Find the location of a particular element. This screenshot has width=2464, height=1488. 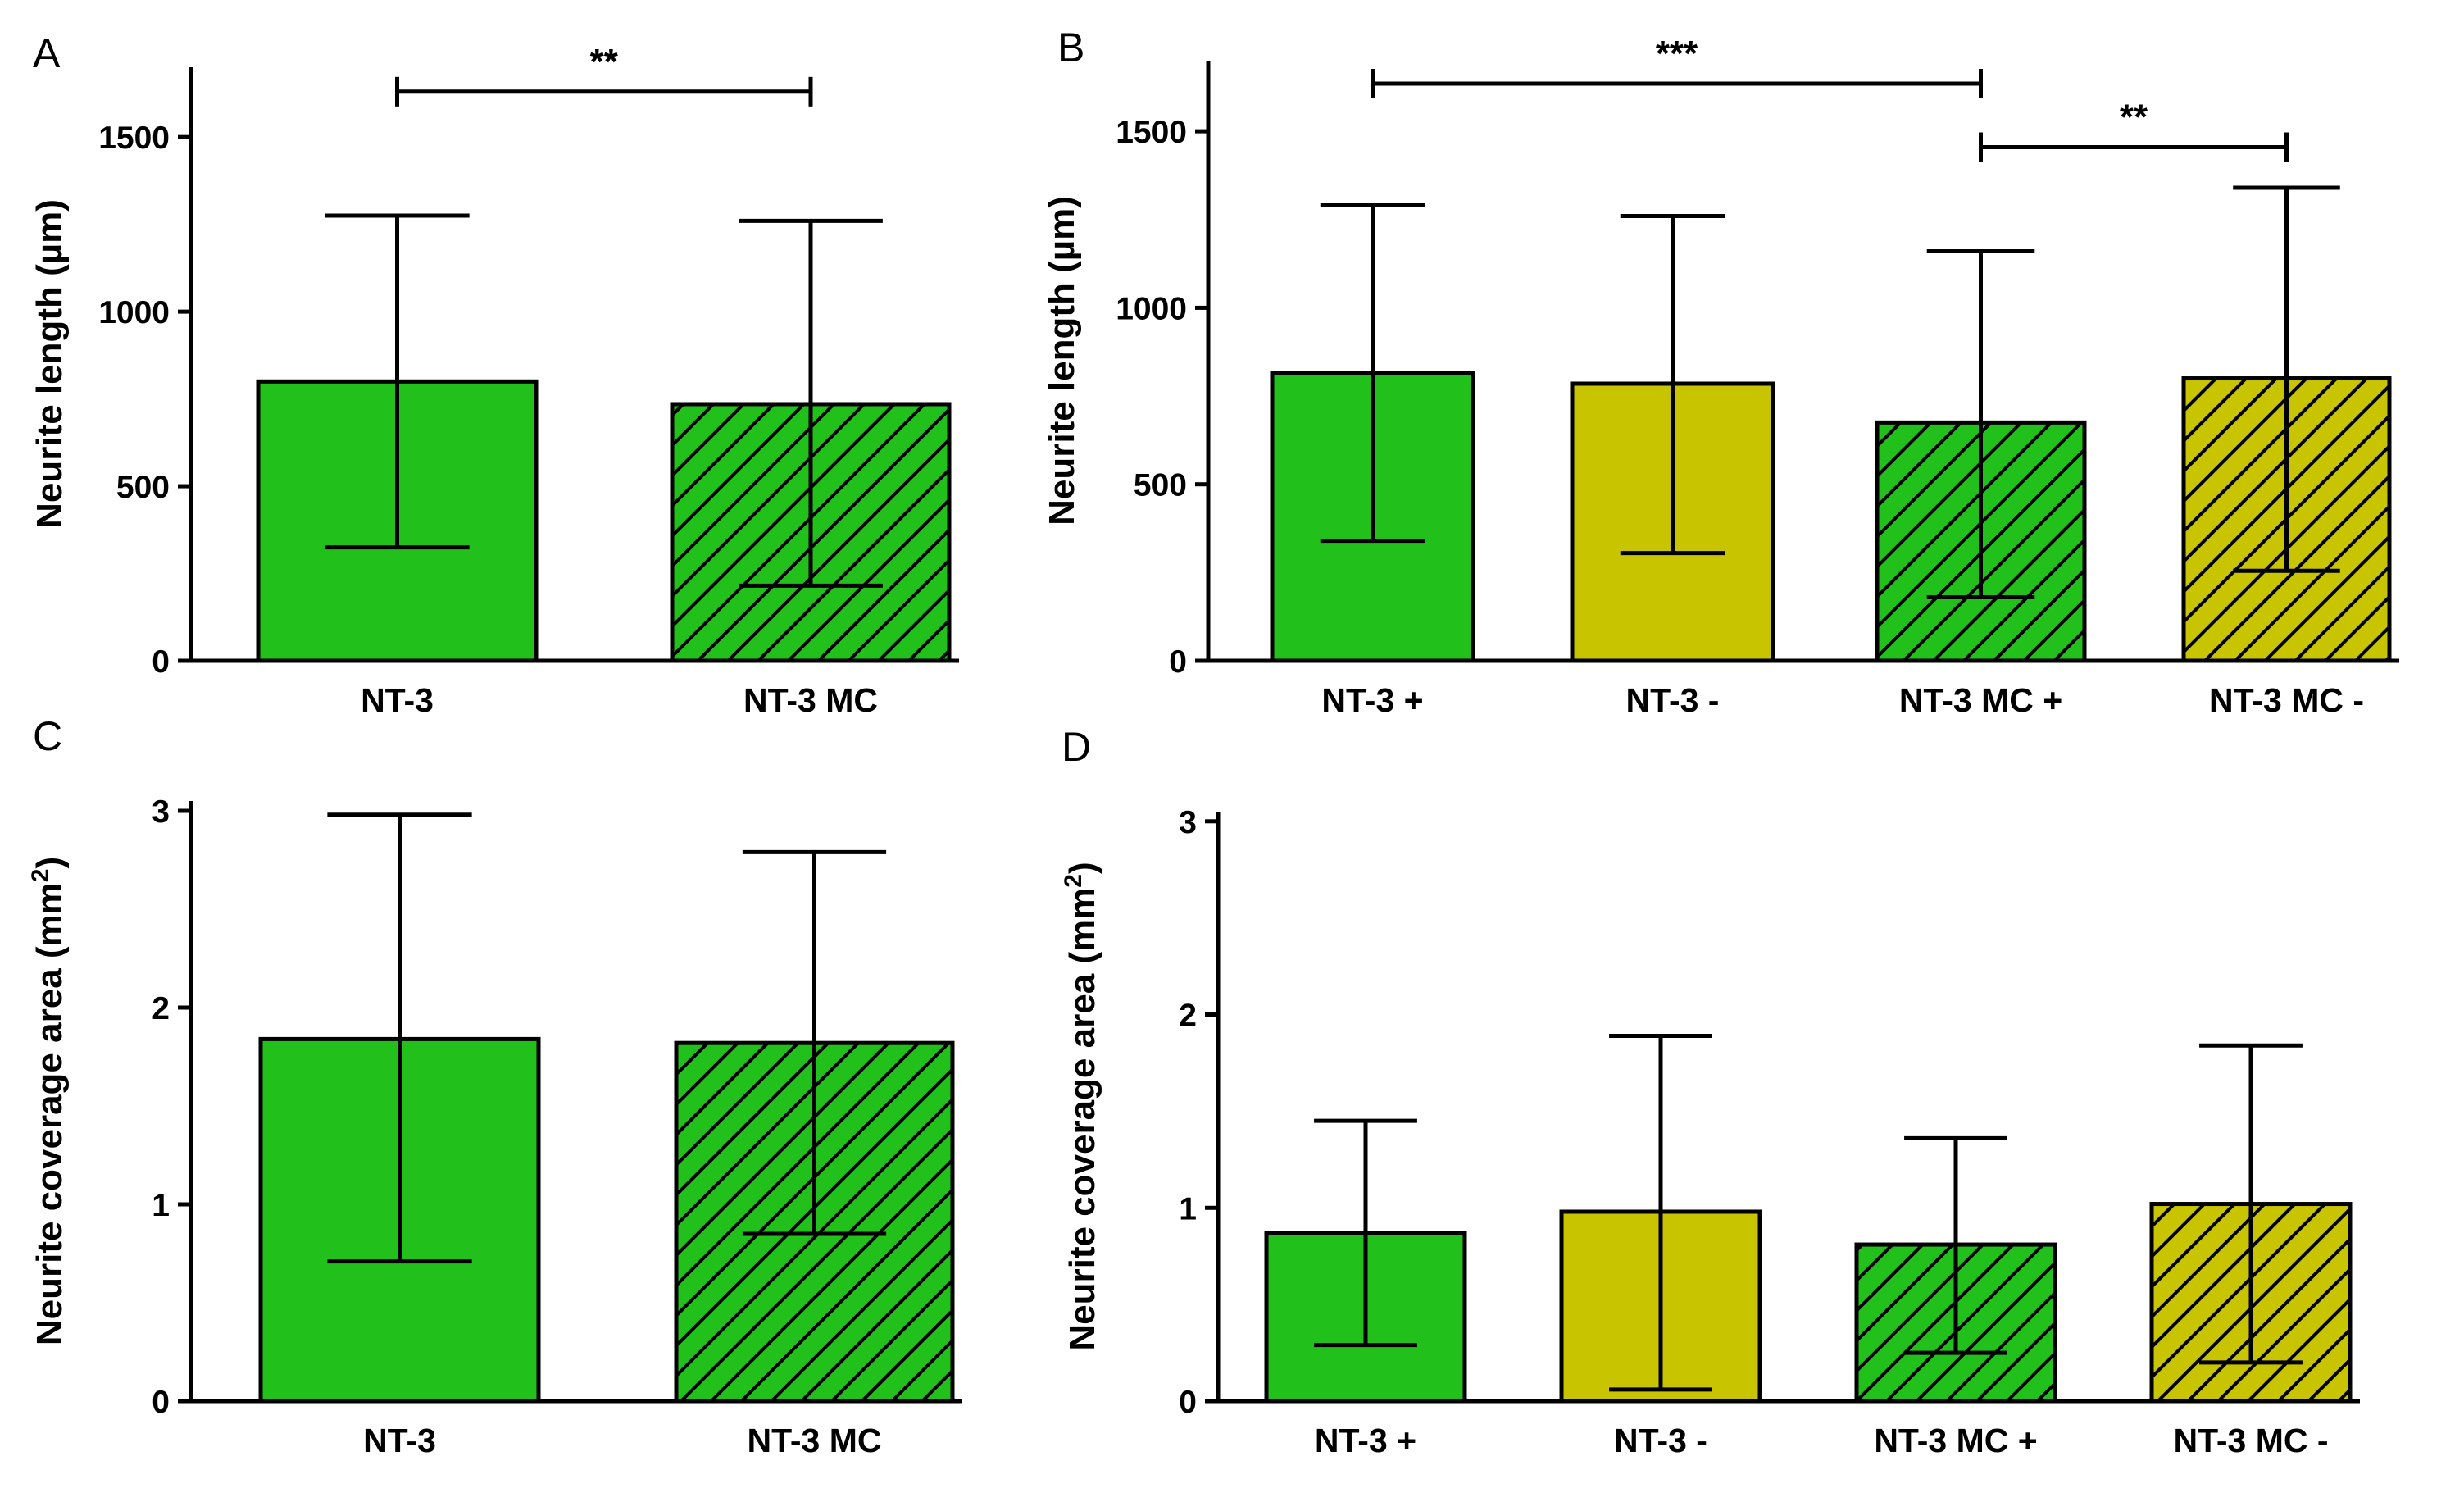

panel-letter: D is located at coordinates (1076, 747).